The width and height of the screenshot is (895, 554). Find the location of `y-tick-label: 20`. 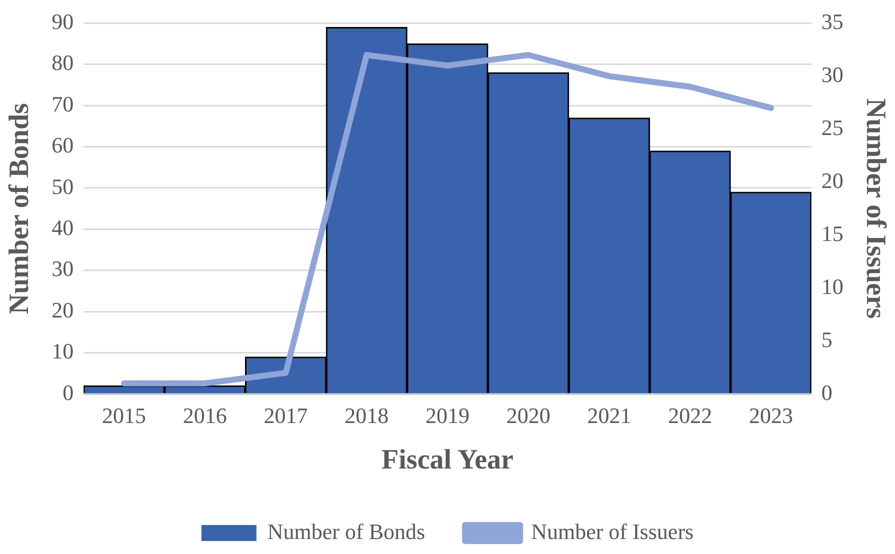

y-tick-label: 20 is located at coordinates (63, 309).